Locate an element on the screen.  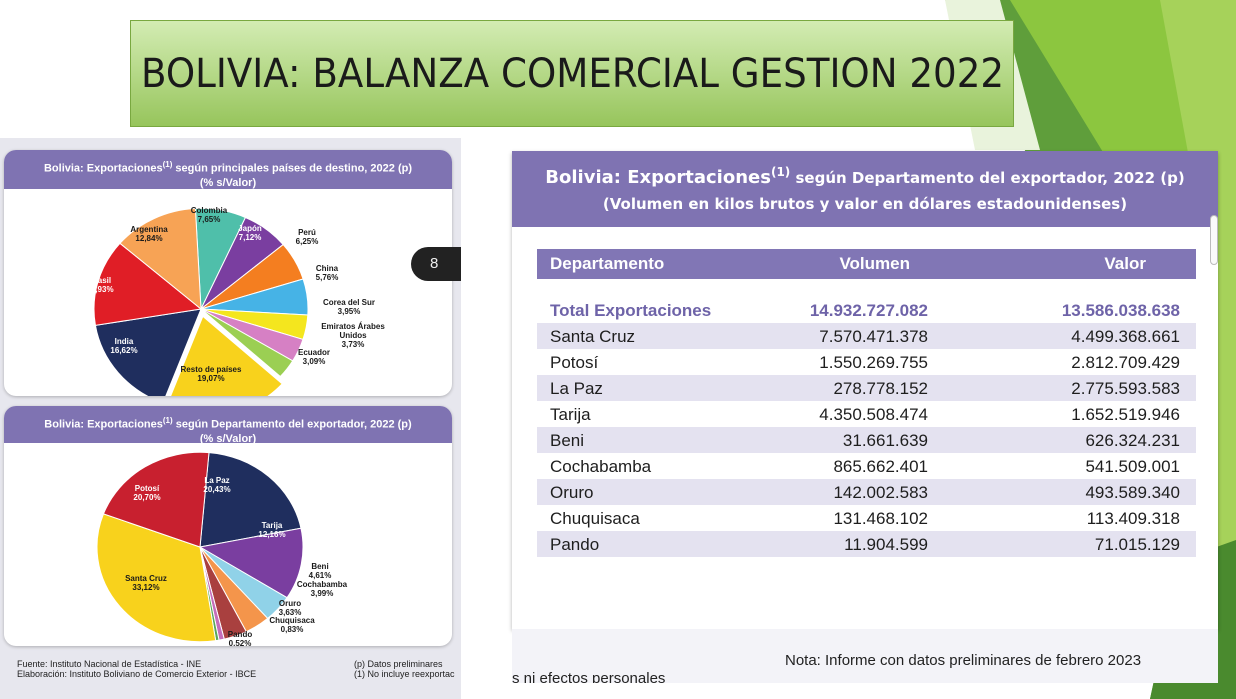
pie-label-value-emiratos-arabes-unidos: 3,73% is located at coordinates (353, 344).